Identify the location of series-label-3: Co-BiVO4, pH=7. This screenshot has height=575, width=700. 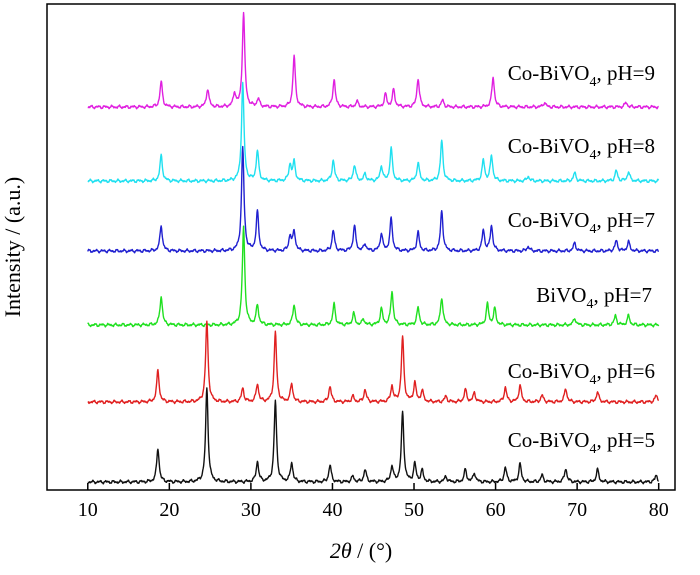
(581, 222).